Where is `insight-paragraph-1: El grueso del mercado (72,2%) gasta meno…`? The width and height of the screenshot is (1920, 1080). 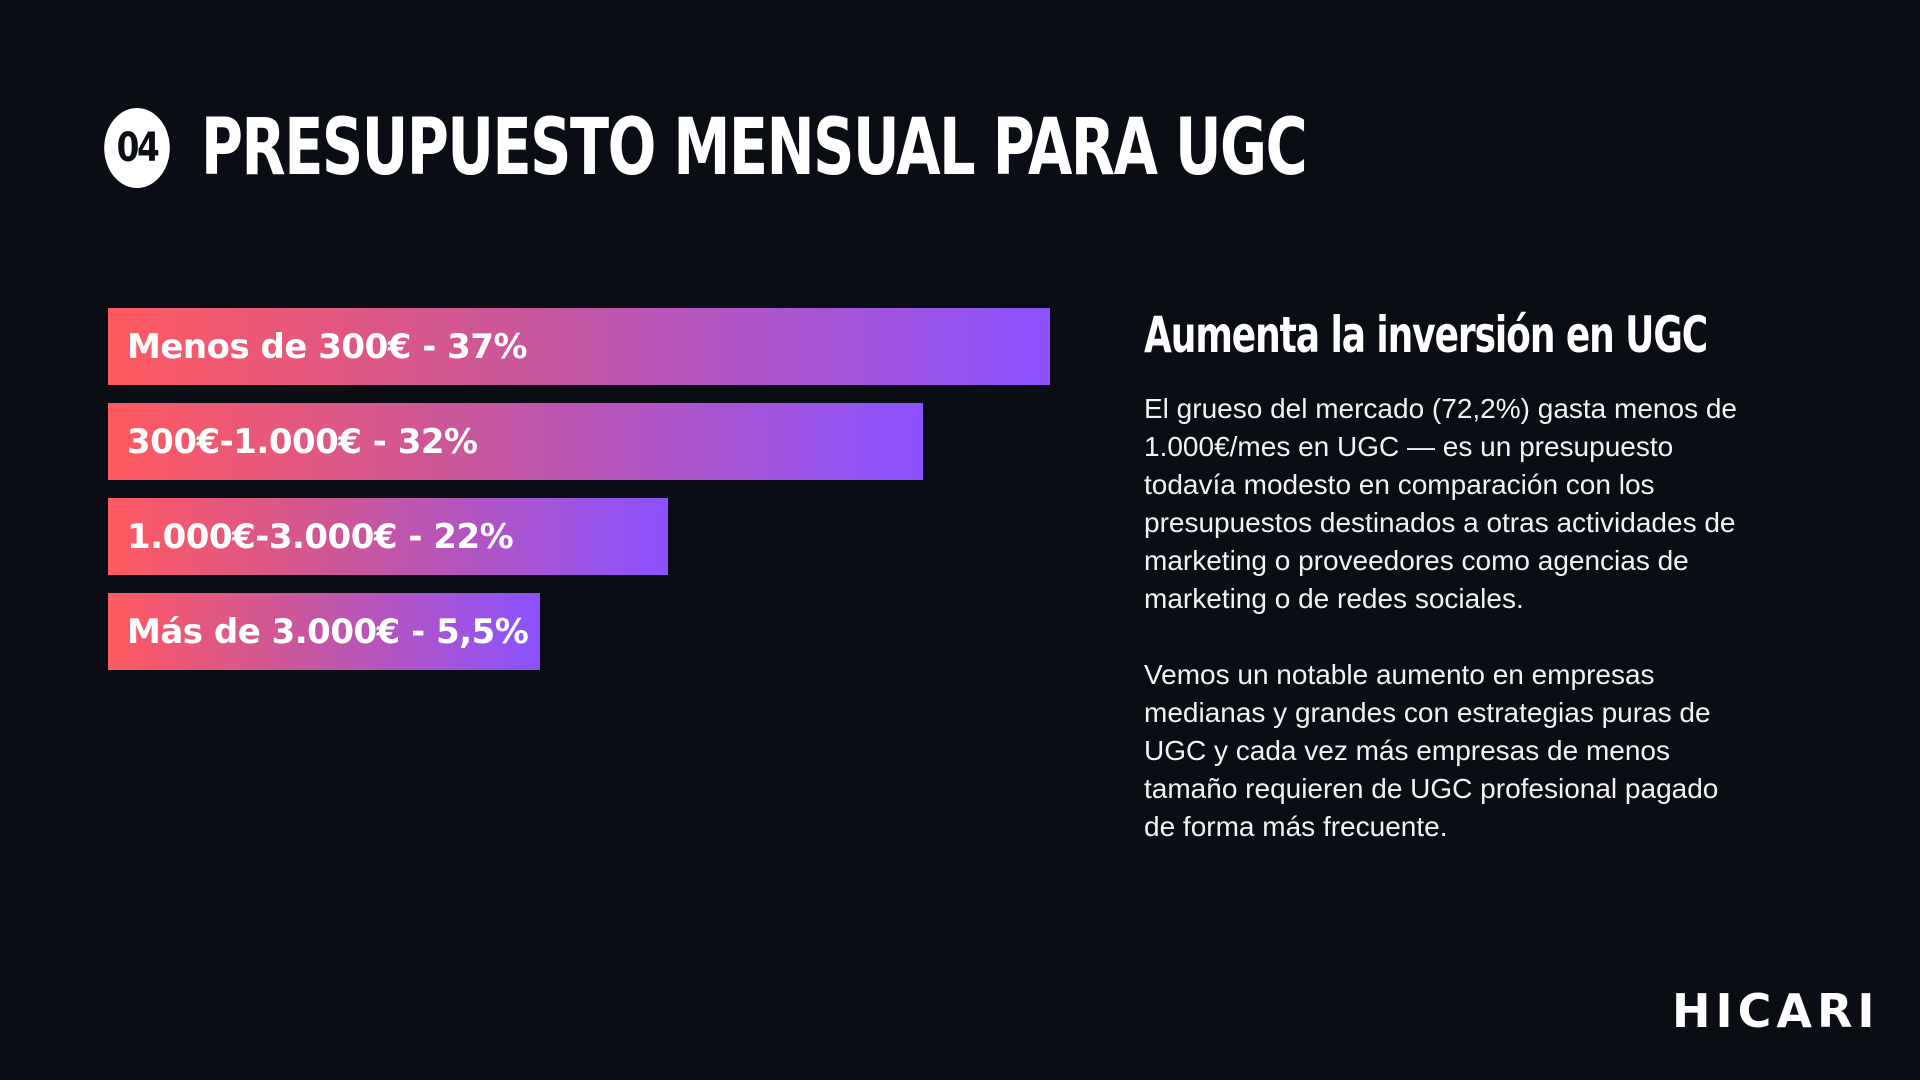 insight-paragraph-1: El grueso del mercado (72,2%) gasta meno… is located at coordinates (1440, 503).